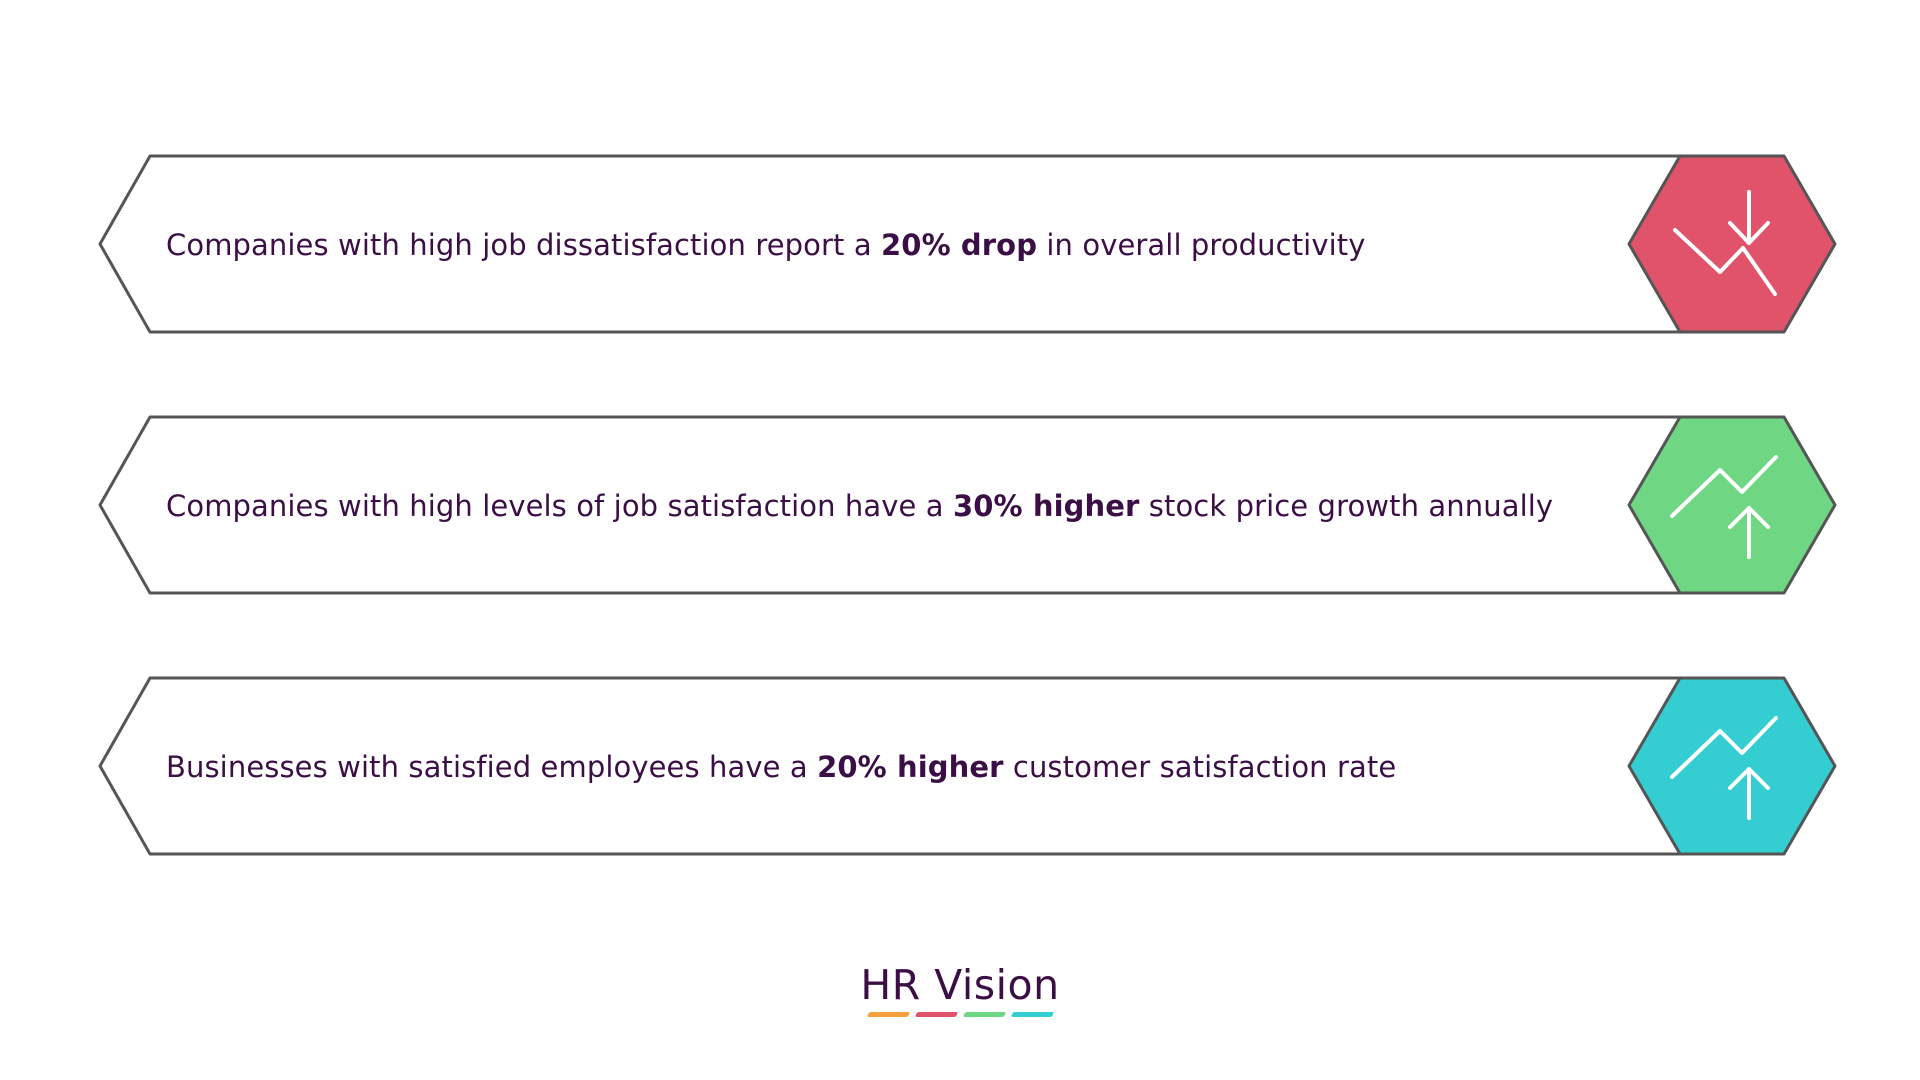  I want to click on stat-highlight: 20% drop, so click(959, 245).